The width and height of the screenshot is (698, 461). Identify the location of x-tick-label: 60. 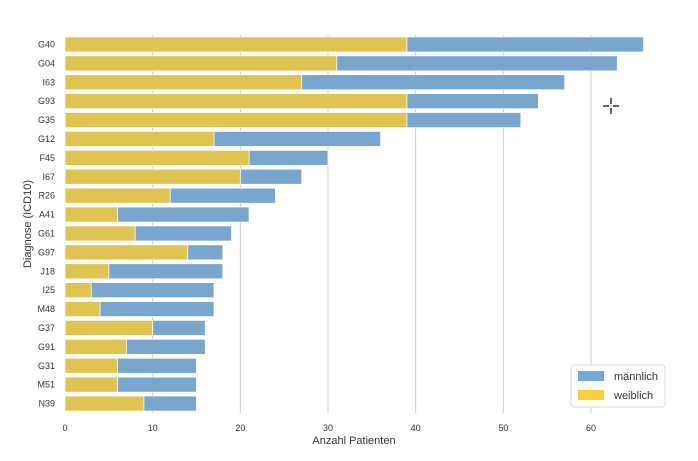
(591, 428).